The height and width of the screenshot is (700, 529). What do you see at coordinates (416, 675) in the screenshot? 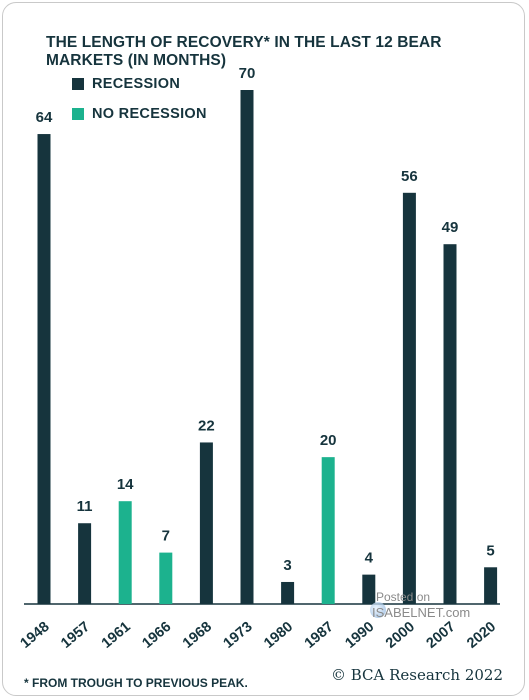
I see `brand-logo: © BCA Research 2022` at bounding box center [416, 675].